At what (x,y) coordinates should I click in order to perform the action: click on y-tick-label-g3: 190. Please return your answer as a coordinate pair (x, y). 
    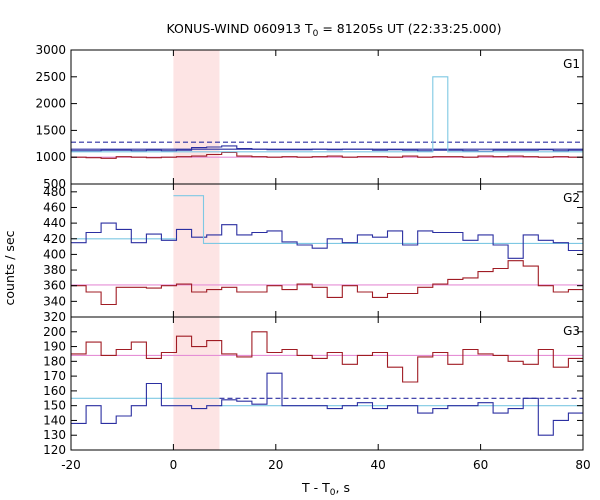
    Looking at the image, I should click on (54, 347).